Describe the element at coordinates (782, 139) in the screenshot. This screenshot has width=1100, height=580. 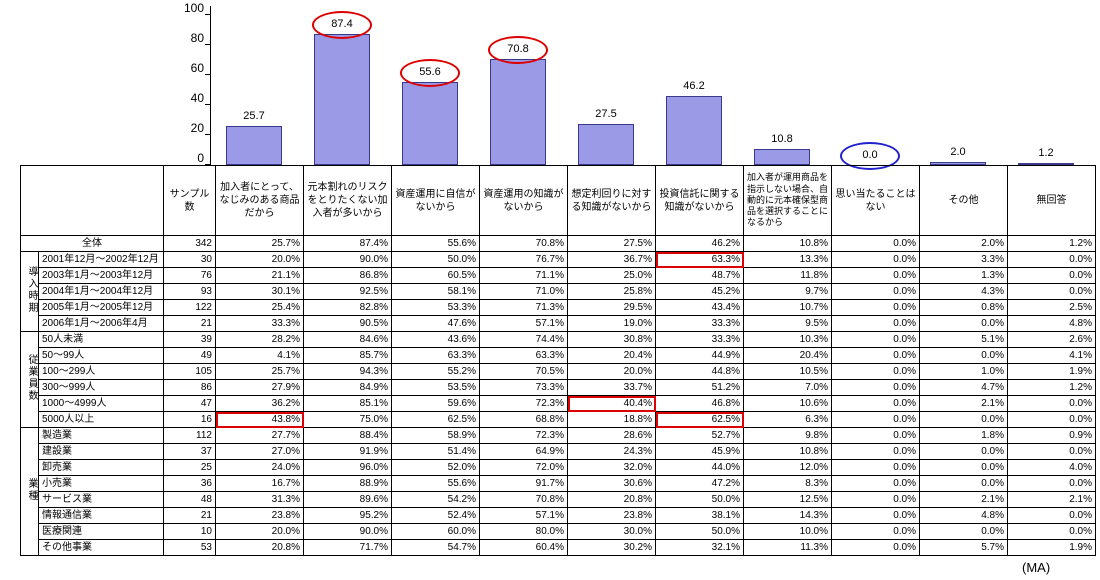
I see `bar-value-label: 10.8` at that location.